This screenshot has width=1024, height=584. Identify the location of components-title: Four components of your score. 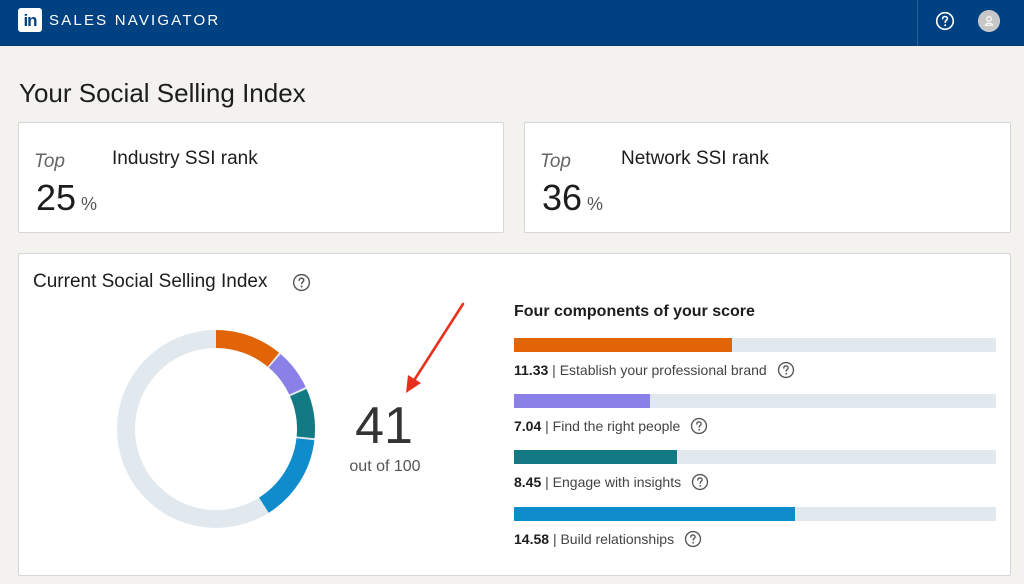
(634, 311).